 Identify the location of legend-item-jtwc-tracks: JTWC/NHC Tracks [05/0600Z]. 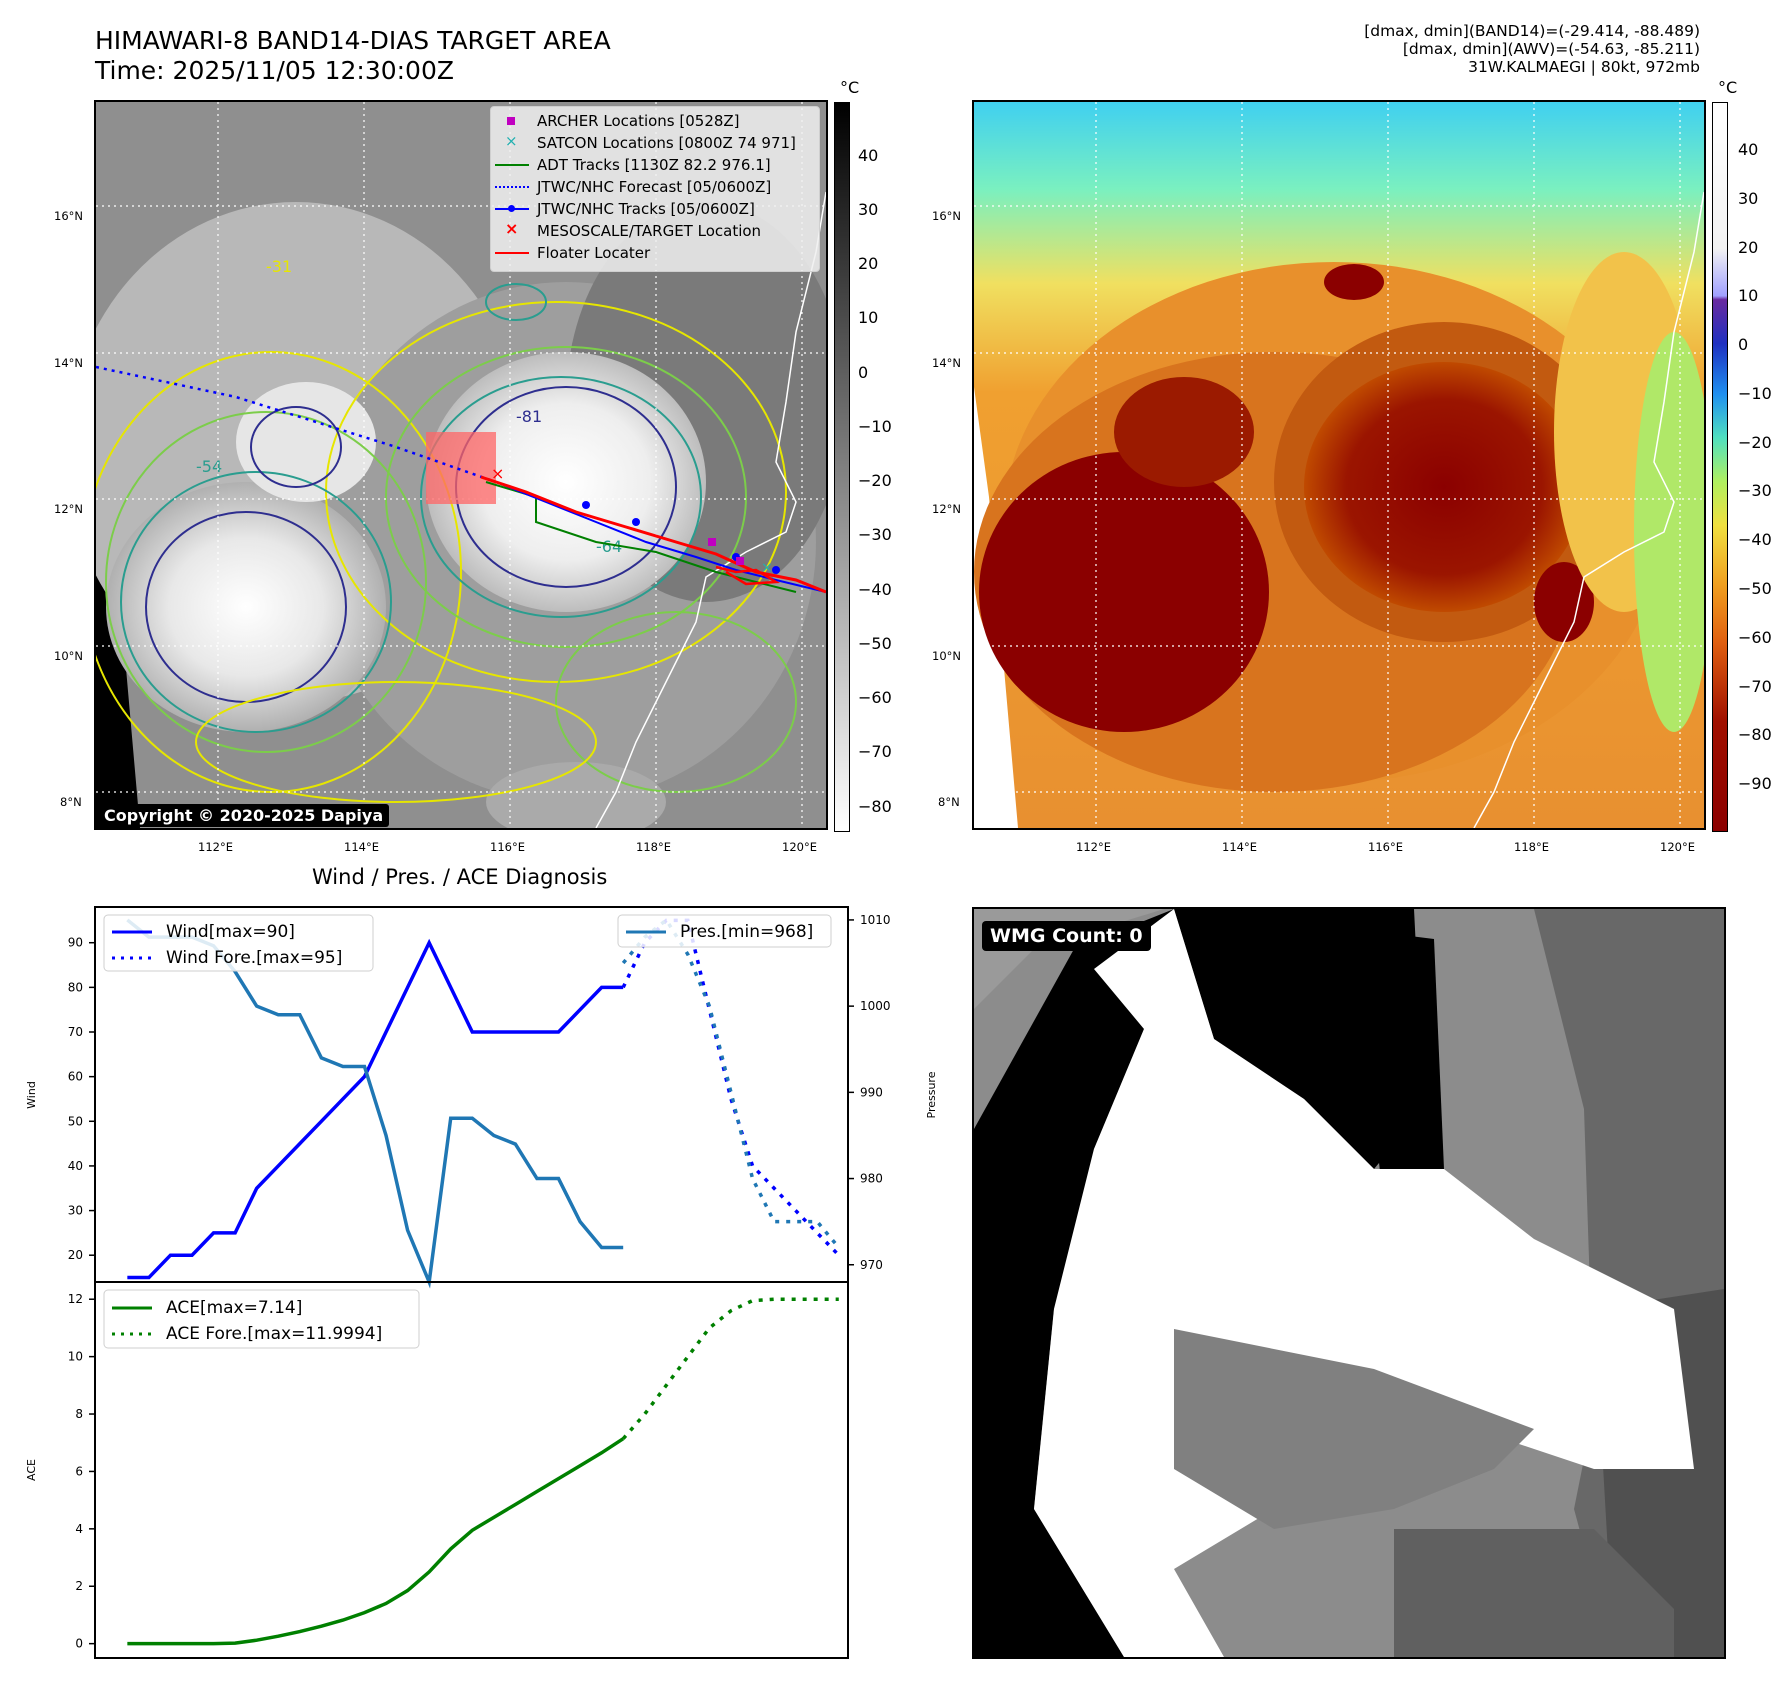
(655, 209).